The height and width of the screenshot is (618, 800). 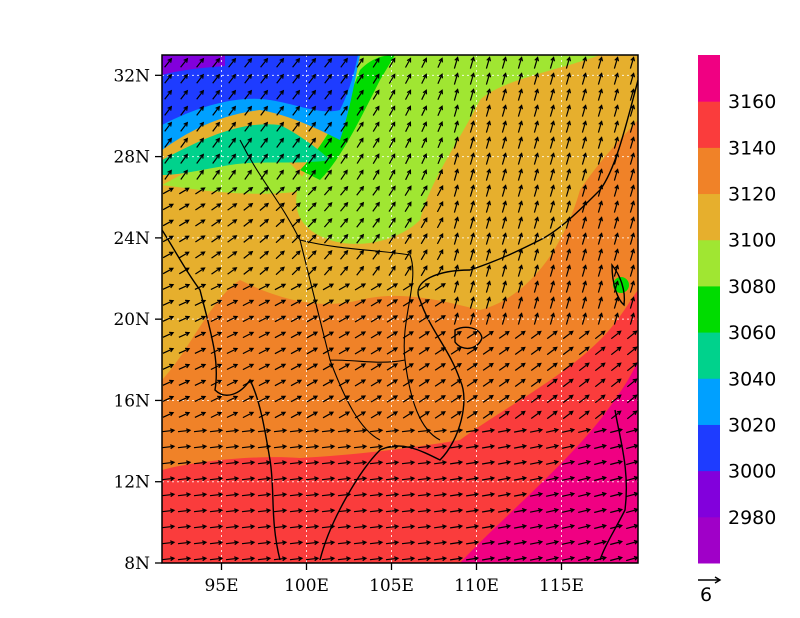 I want to click on x-tick-label: 105E, so click(x=391, y=586).